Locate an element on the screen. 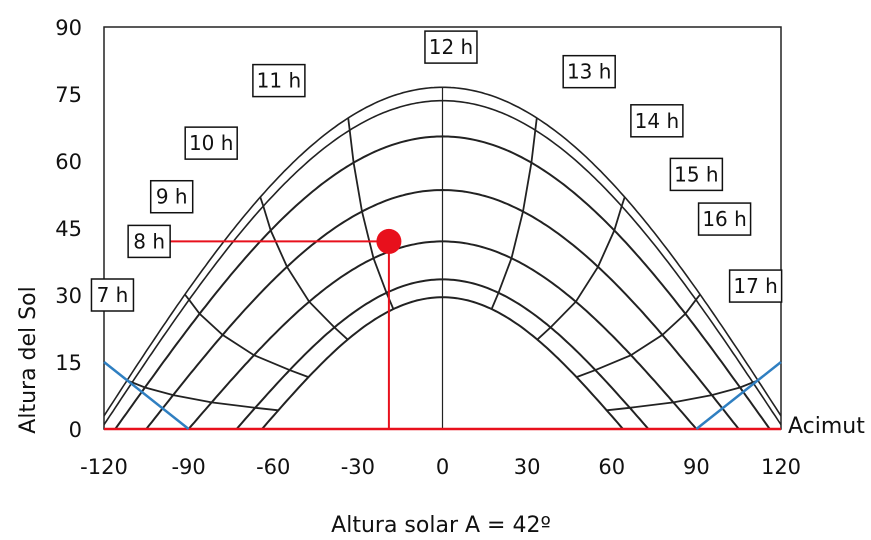 The width and height of the screenshot is (871, 540). hour-label: 17 h is located at coordinates (755, 286).